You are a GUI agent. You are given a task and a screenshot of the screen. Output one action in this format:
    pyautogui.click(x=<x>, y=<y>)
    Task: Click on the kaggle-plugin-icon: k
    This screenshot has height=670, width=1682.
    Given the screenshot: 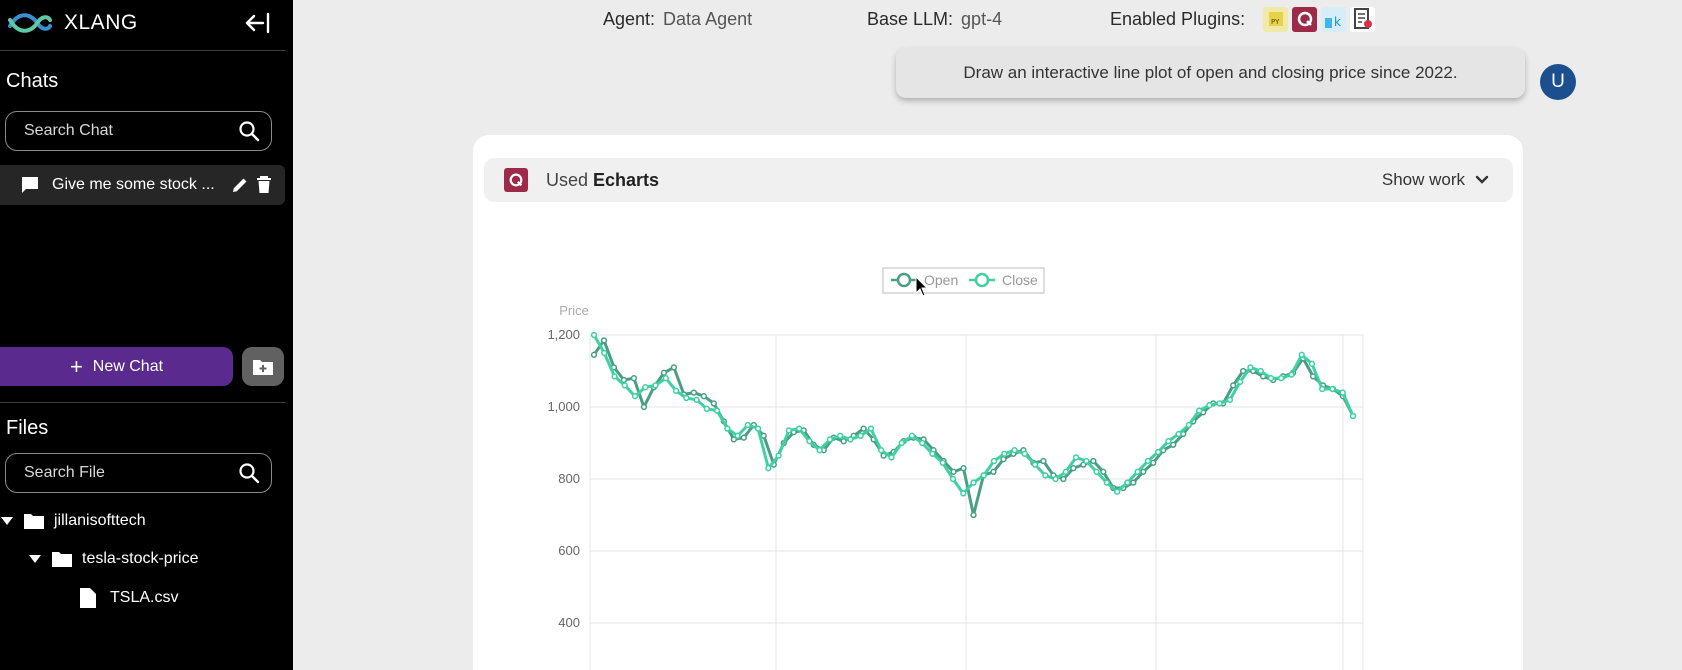 What is the action you would take?
    pyautogui.click(x=1334, y=19)
    